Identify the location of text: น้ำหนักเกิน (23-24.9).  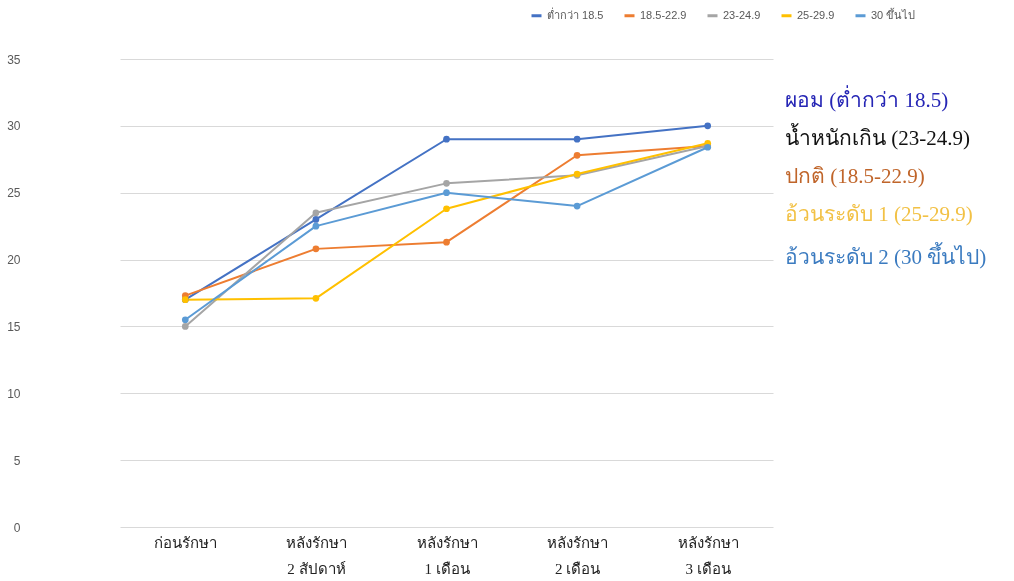
(877, 136).